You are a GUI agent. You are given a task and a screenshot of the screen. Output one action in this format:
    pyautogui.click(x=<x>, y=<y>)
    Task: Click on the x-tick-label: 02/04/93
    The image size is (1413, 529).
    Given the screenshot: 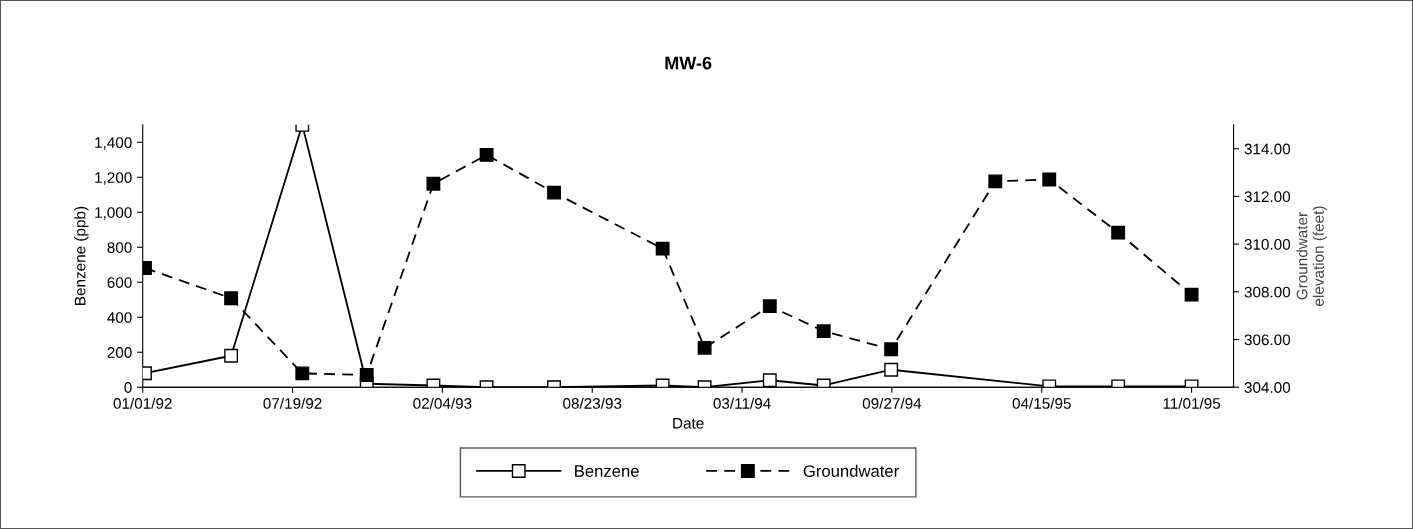 What is the action you would take?
    pyautogui.click(x=442, y=403)
    